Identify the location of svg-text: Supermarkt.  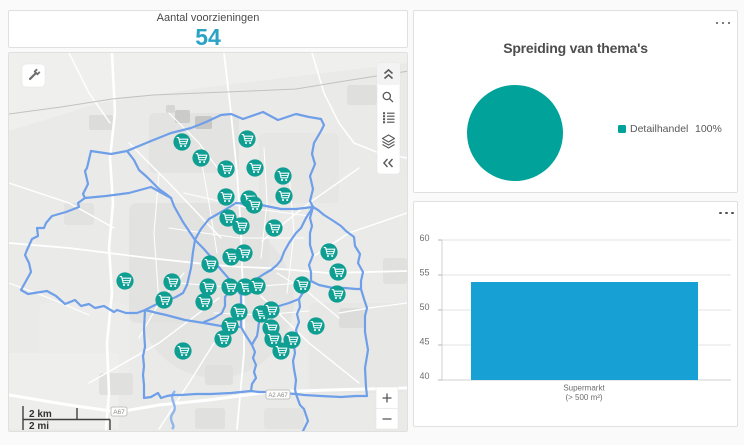
(584, 388).